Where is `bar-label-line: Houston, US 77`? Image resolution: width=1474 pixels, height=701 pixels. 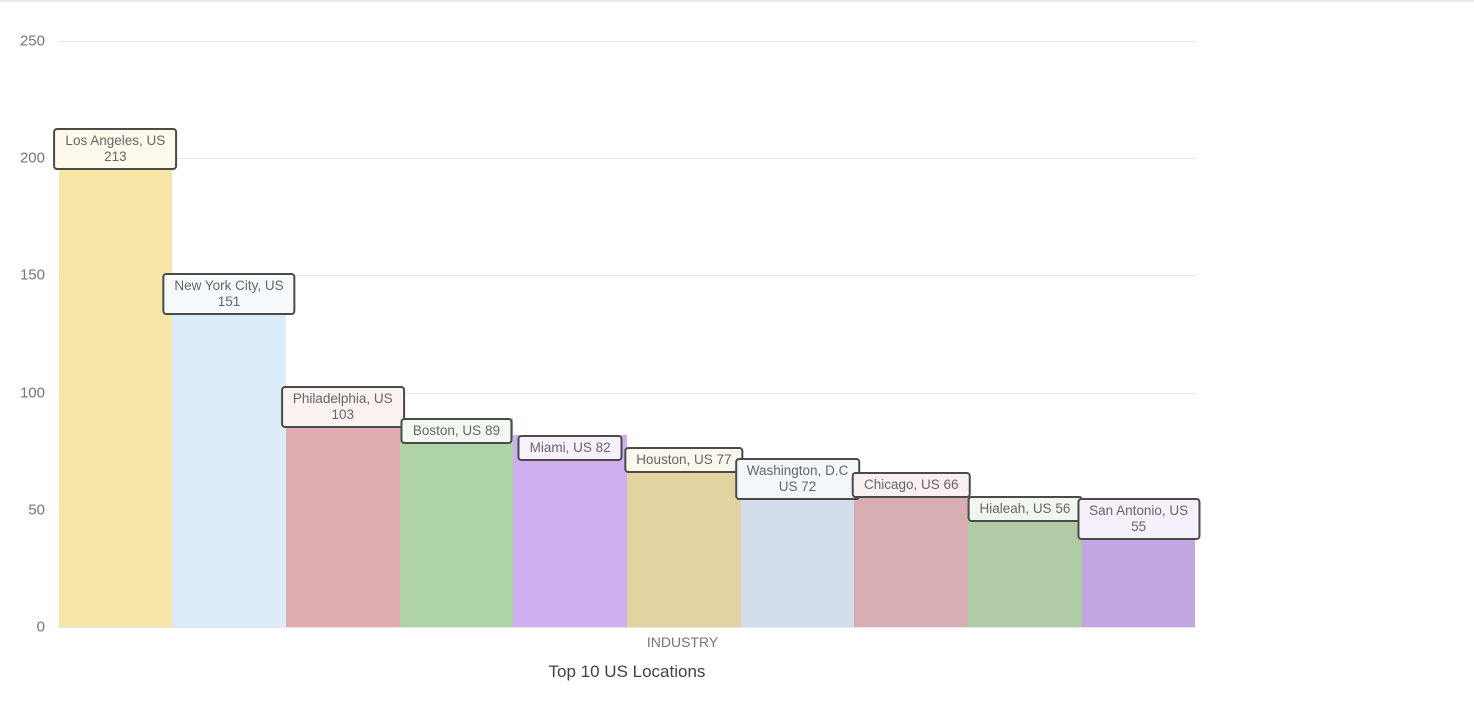
bar-label-line: Houston, US 77 is located at coordinates (684, 459).